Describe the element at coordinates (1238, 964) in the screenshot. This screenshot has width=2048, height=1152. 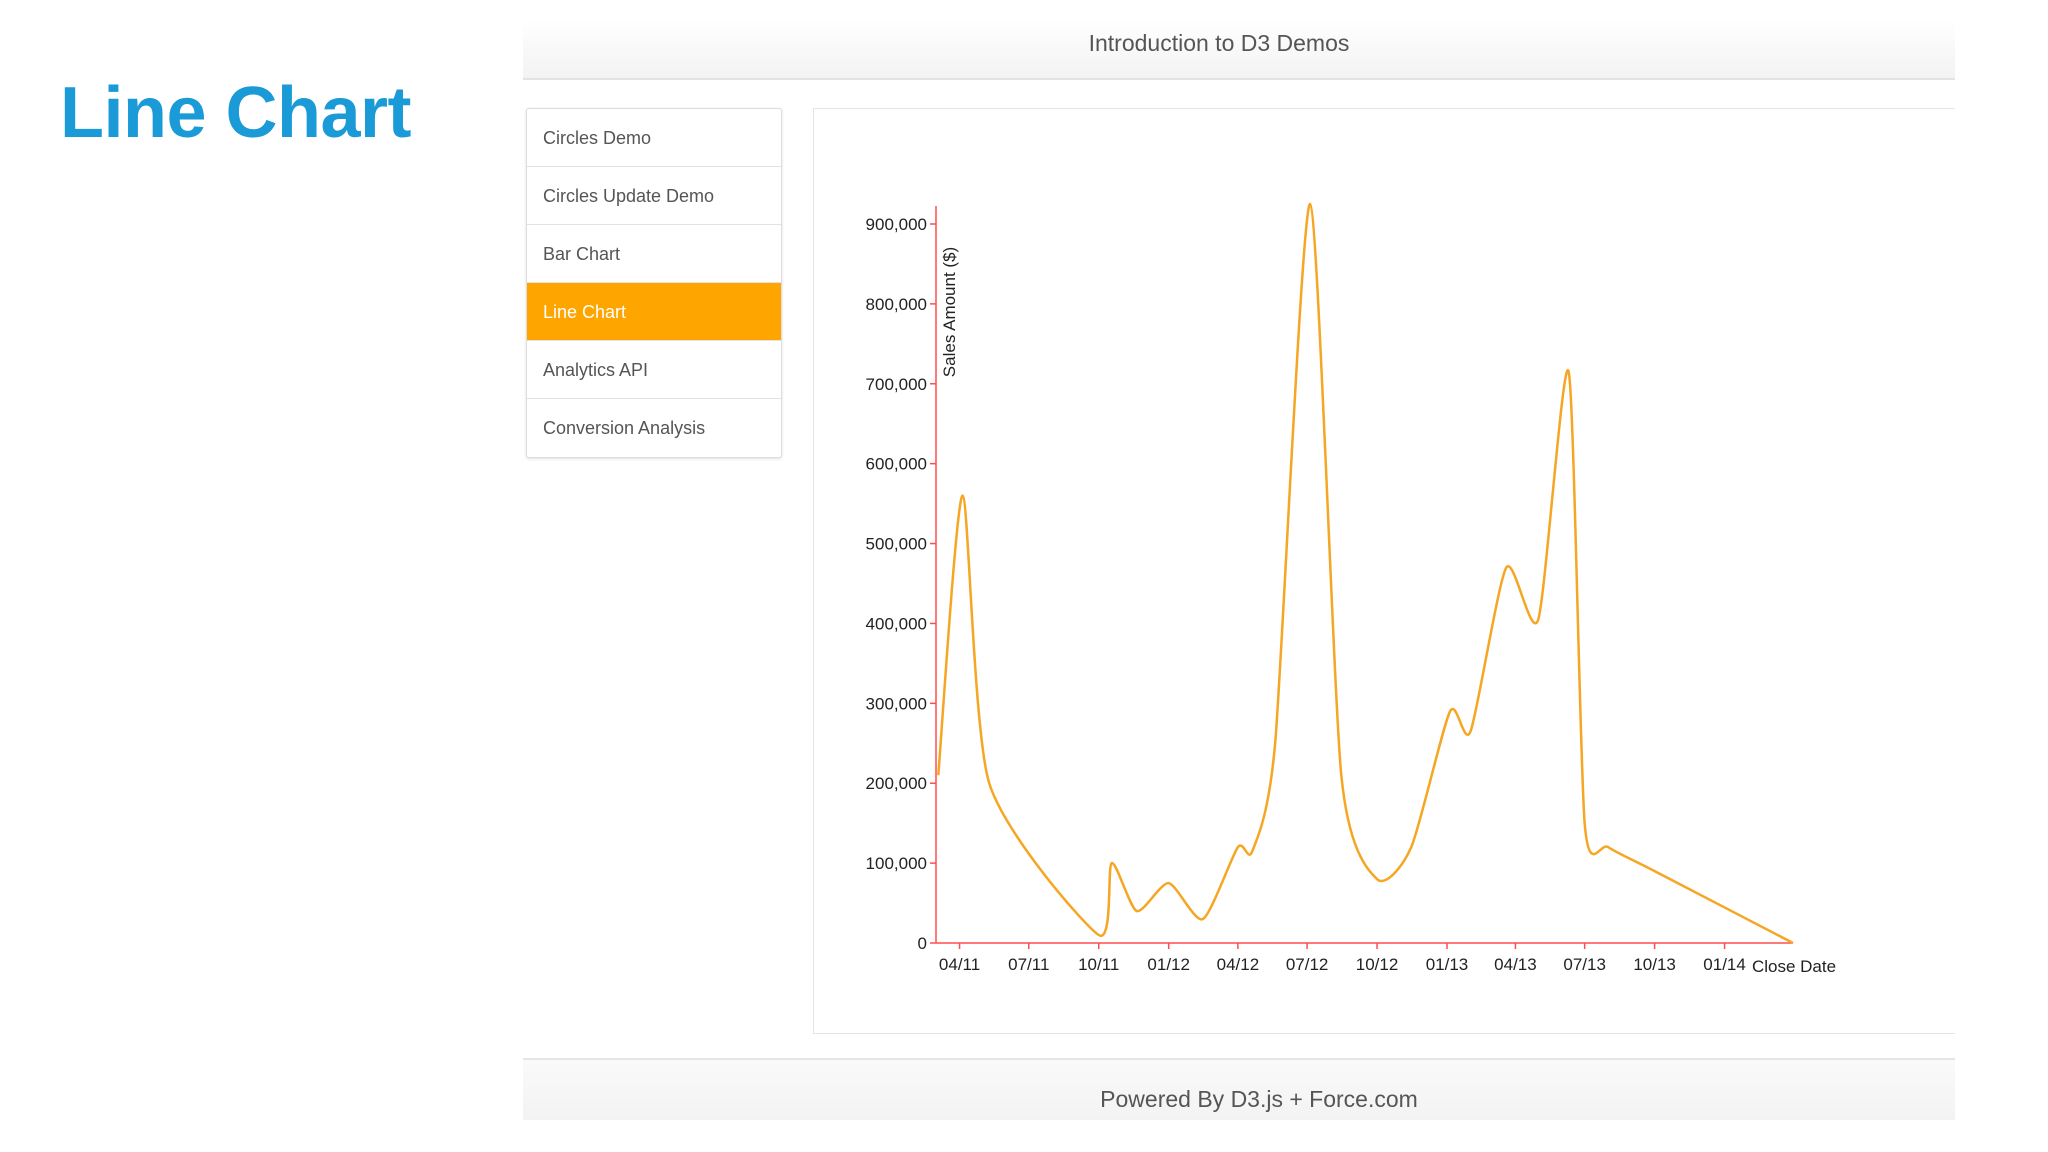
I see `x-tick-label: 04/12` at that location.